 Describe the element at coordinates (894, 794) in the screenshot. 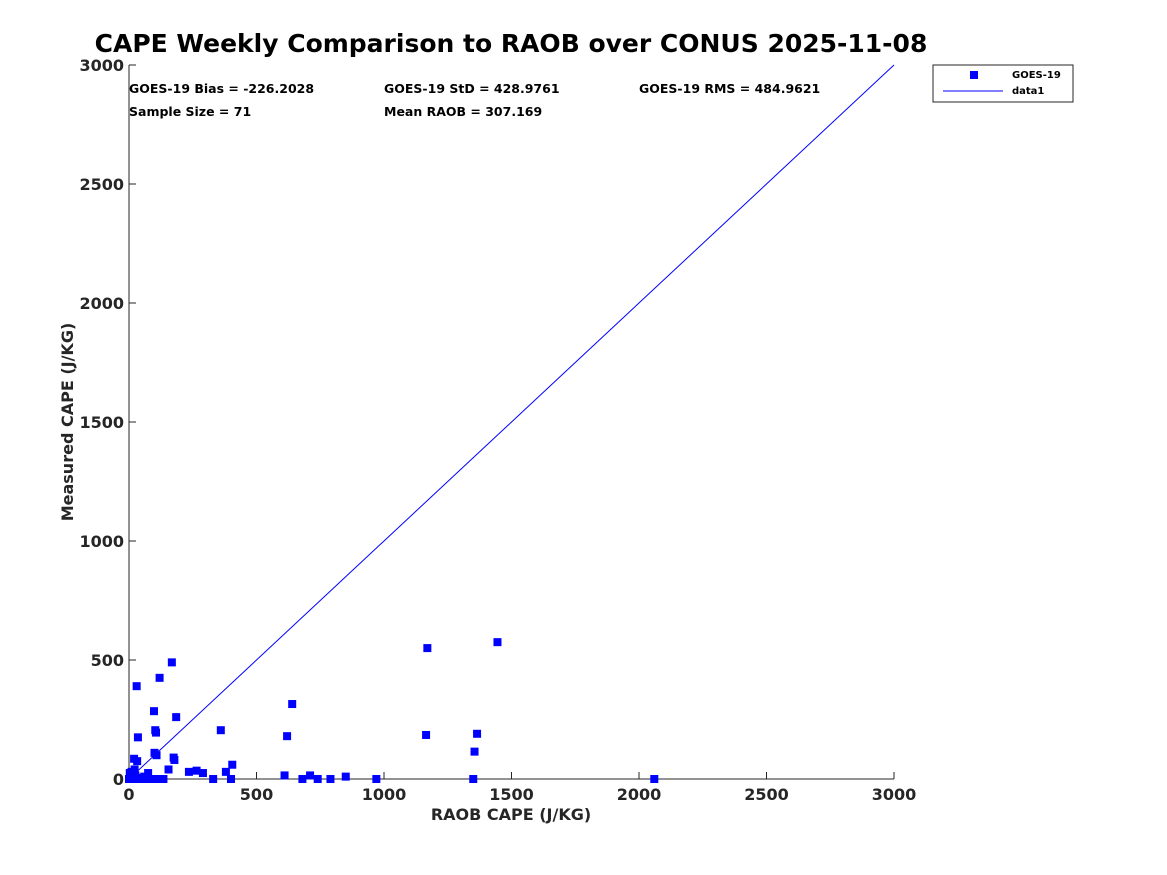

I see `x-tick-label: 3000` at that location.